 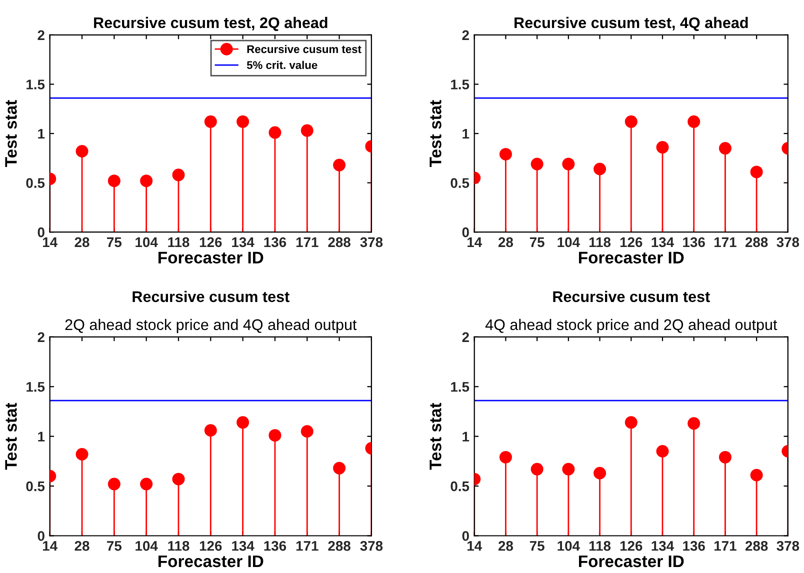 I want to click on legend-label: 5% crit. value, so click(x=282, y=65).